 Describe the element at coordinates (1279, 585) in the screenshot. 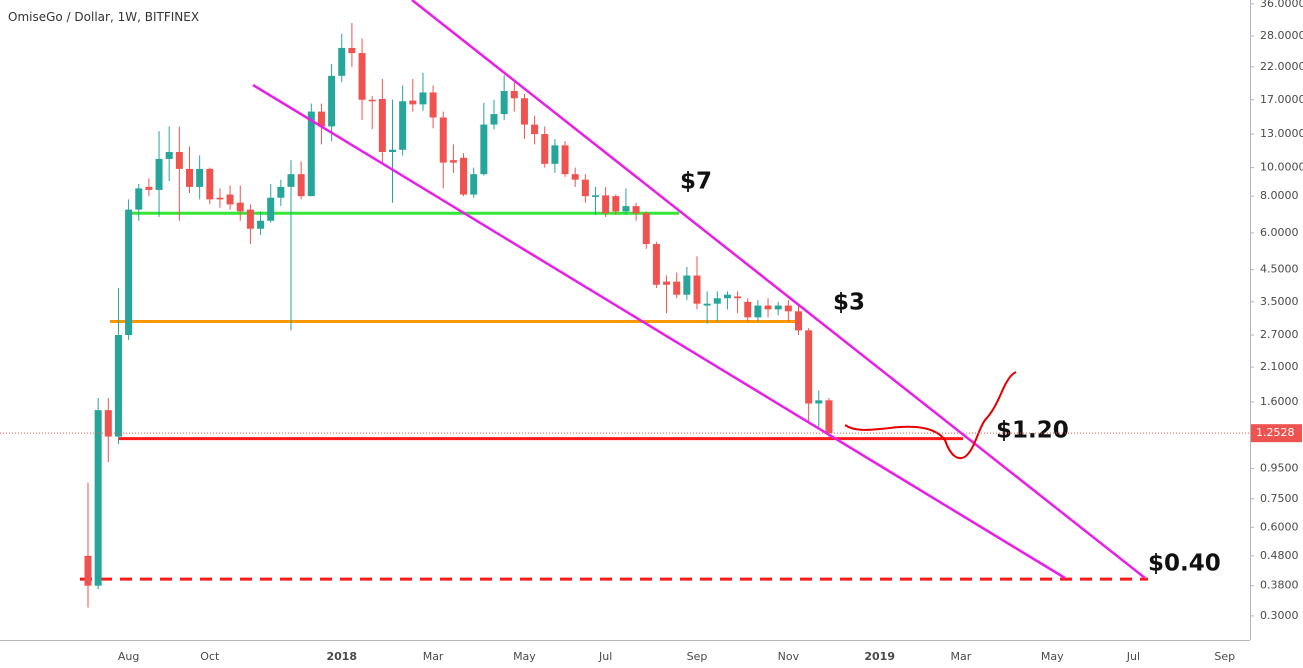

I see `y-tick-label: 0.3800` at that location.